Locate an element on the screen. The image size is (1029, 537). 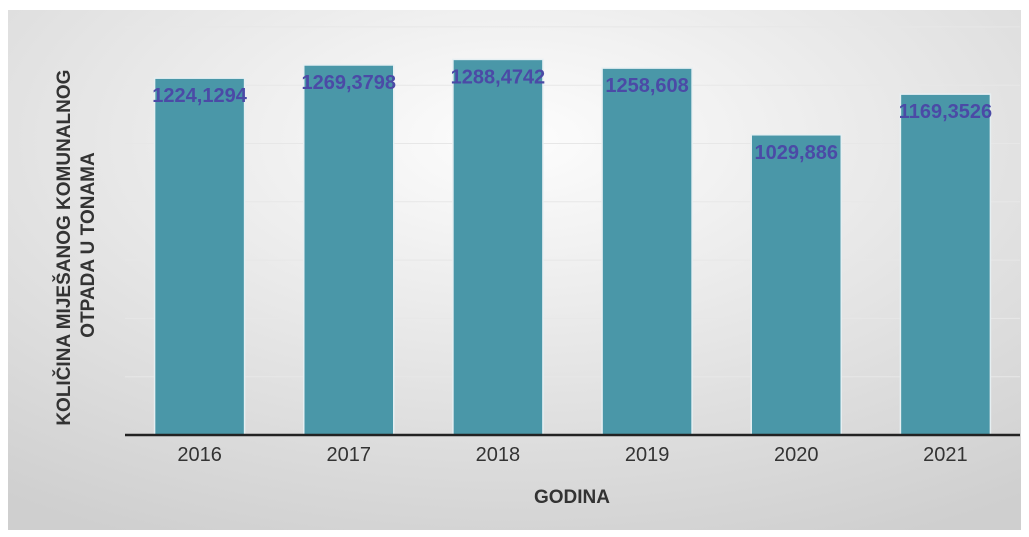
x-tick-2016: 2016 is located at coordinates (199, 455).